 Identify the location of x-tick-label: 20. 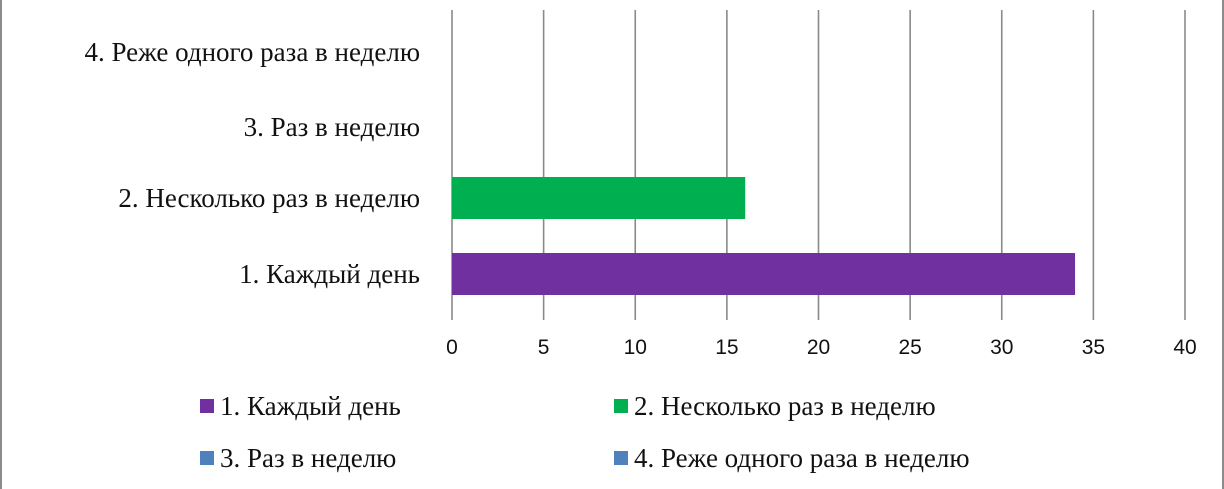
(818, 347).